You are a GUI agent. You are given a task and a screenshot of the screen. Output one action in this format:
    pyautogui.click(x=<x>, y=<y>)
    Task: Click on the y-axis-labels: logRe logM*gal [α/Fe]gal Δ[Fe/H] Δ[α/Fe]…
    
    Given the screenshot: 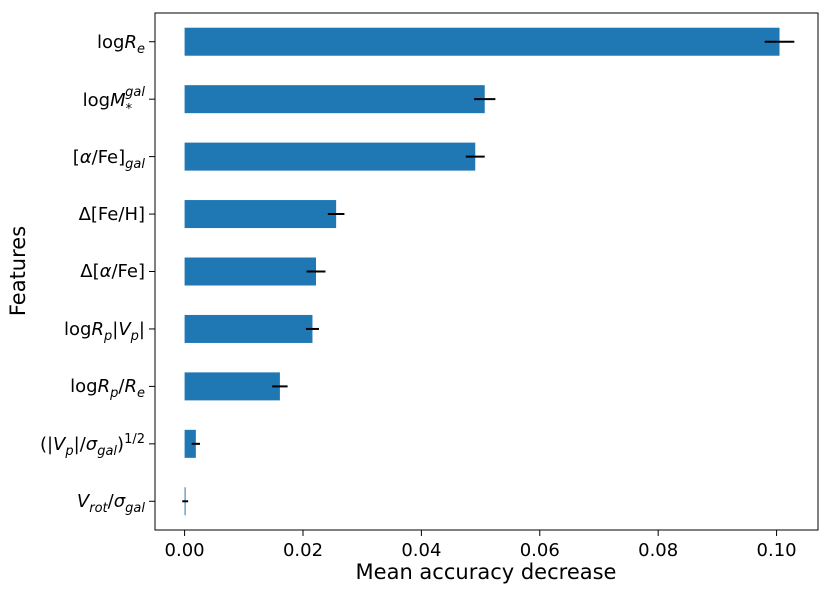 What is the action you would take?
    pyautogui.click(x=92, y=274)
    